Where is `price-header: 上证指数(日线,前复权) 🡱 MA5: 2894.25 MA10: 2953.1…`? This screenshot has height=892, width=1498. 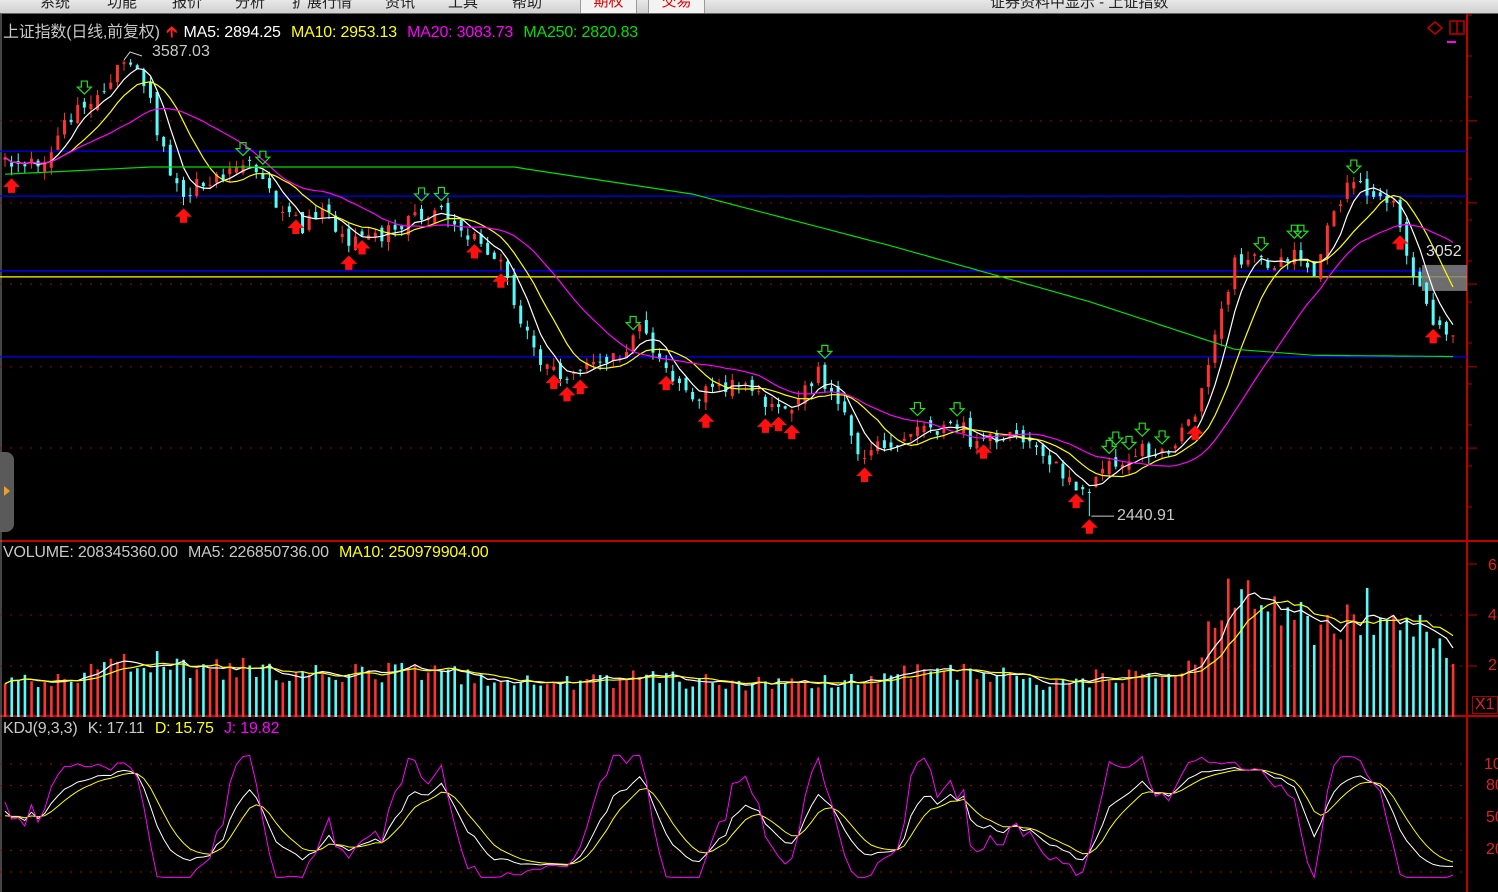 price-header: 上证指数(日线,前复权) 🡱 MA5: 2894.25 MA10: 2953.1… is located at coordinates (323, 33).